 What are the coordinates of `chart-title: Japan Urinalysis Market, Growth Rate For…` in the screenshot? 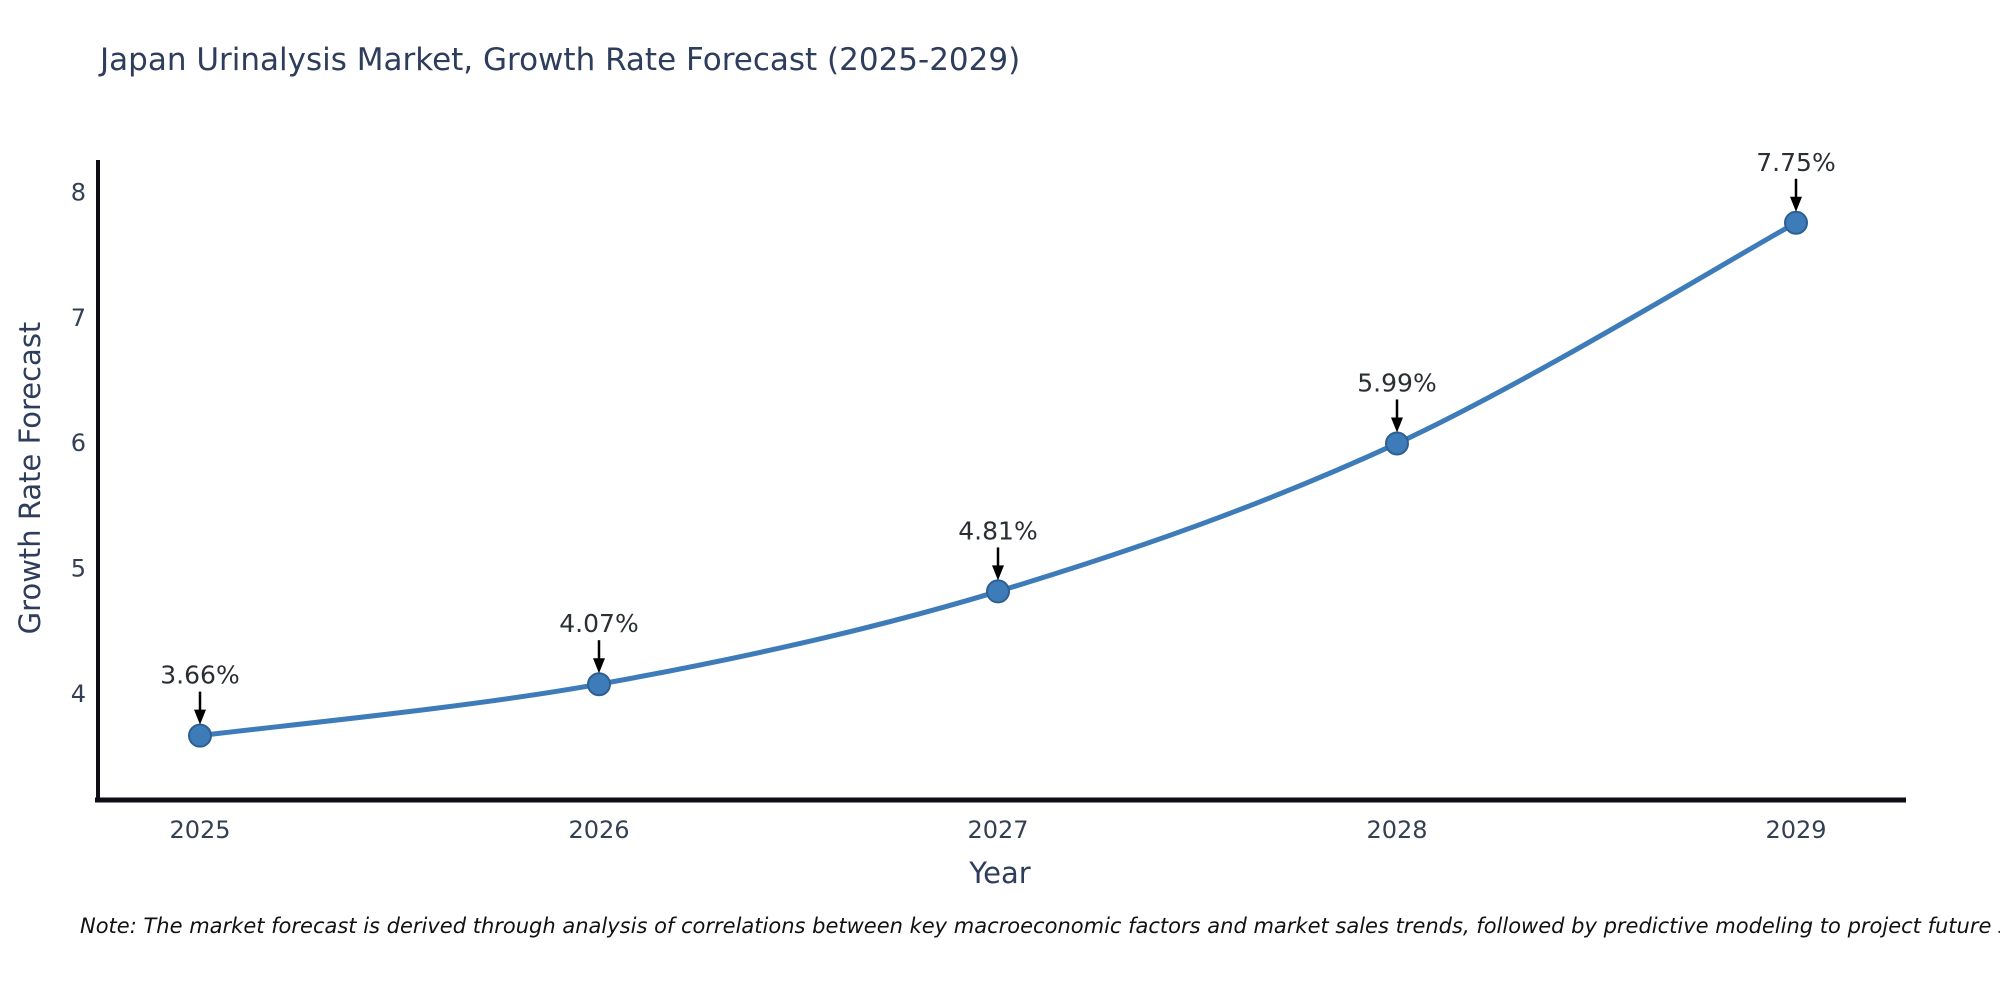 It's located at (560, 60).